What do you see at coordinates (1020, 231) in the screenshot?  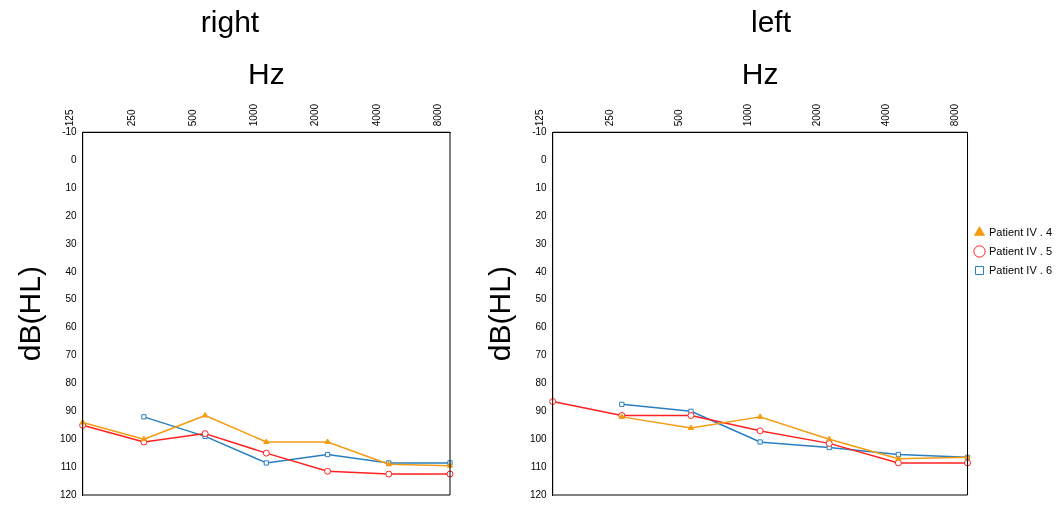 I see `legend-label: Patient IV . 4` at bounding box center [1020, 231].